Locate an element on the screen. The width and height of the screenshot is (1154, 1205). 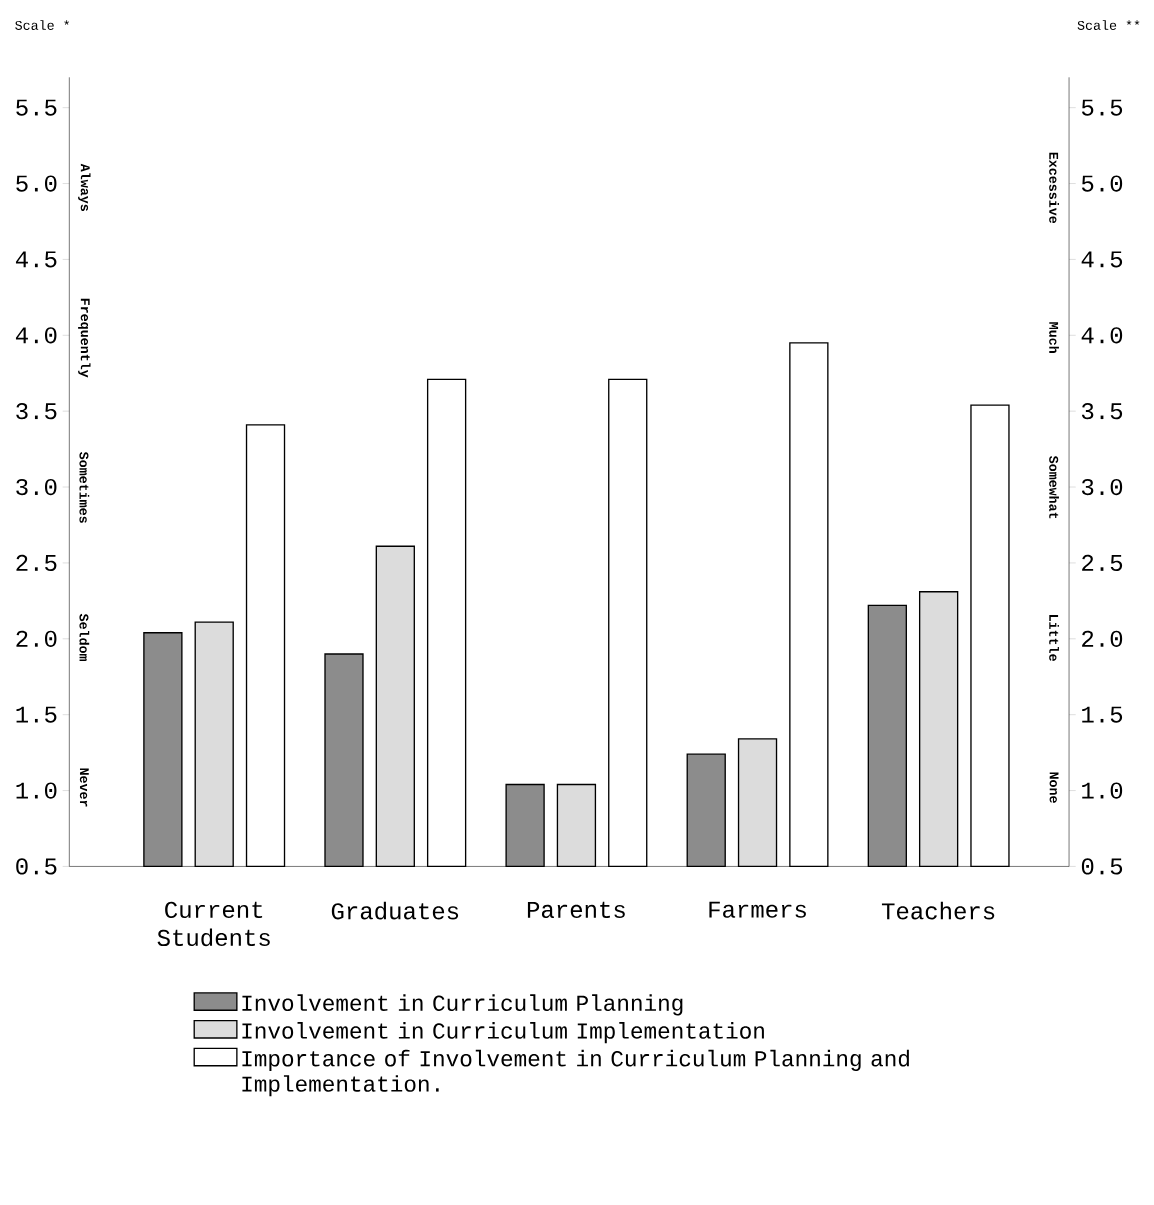
y2-tick-label: 0.5 is located at coordinates (1101, 866).